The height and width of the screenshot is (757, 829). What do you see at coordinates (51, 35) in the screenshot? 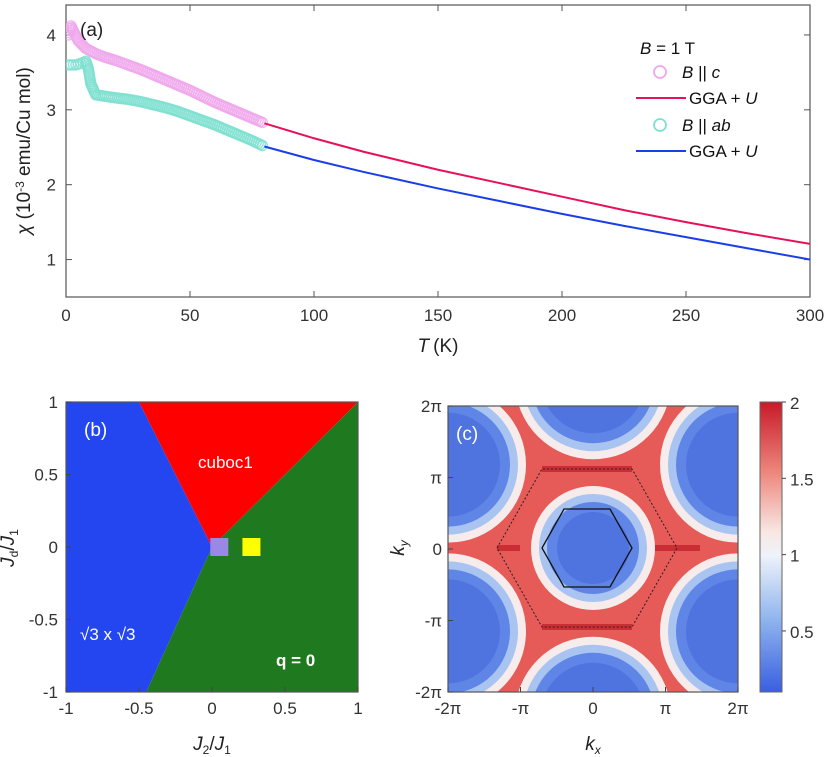
I see `chart-a-ytick-label: 4` at bounding box center [51, 35].